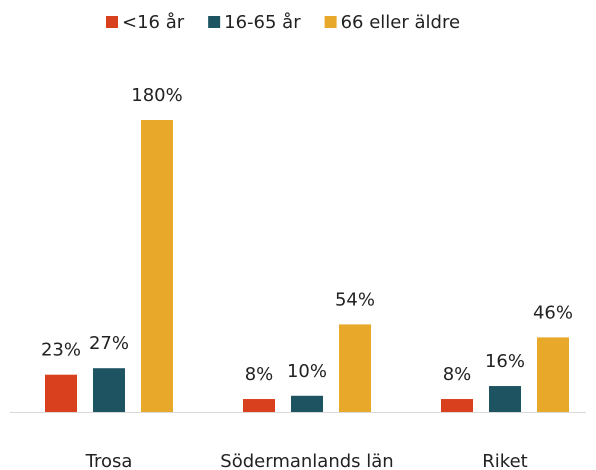 This screenshot has width=596, height=470. I want to click on data-label: 10%, so click(307, 371).